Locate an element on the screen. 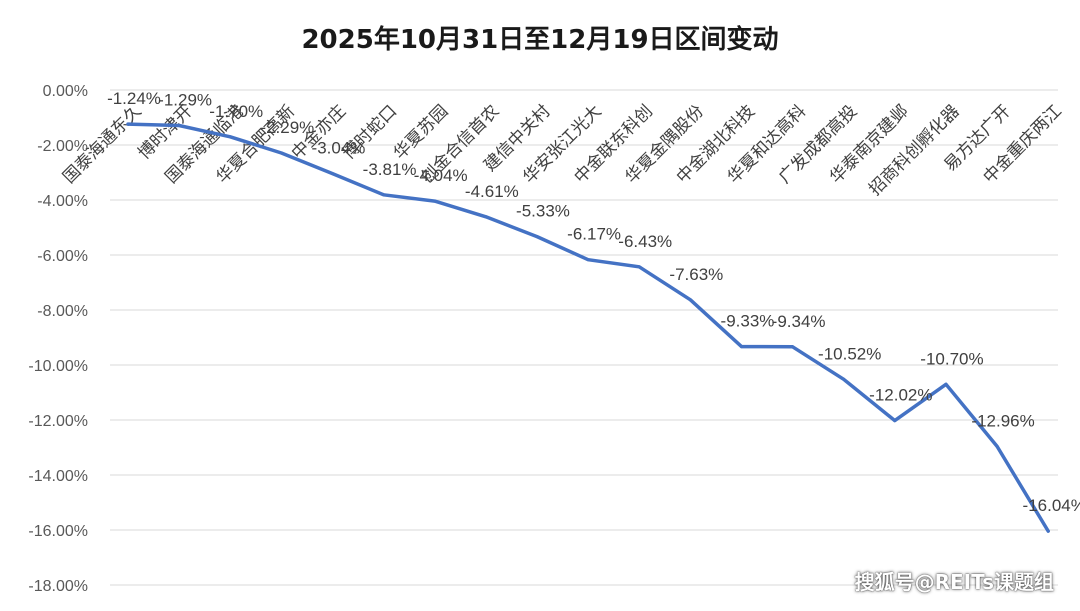  data-label: -16.04% is located at coordinates (1051, 505).